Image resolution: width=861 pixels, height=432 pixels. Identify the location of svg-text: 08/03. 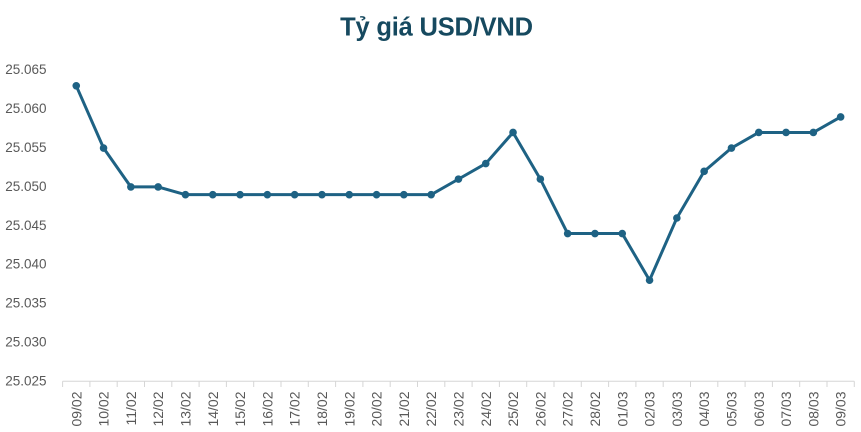
(813, 408).